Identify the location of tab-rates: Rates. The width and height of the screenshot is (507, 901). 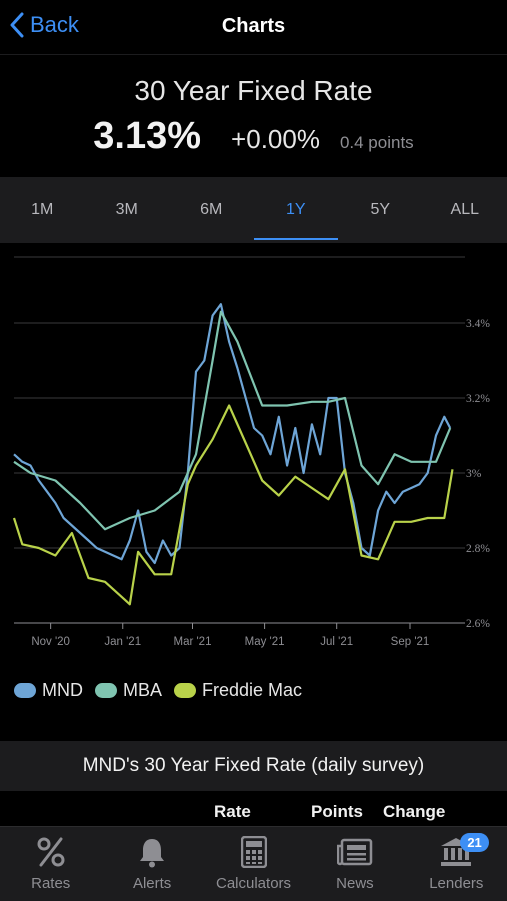
(50, 864).